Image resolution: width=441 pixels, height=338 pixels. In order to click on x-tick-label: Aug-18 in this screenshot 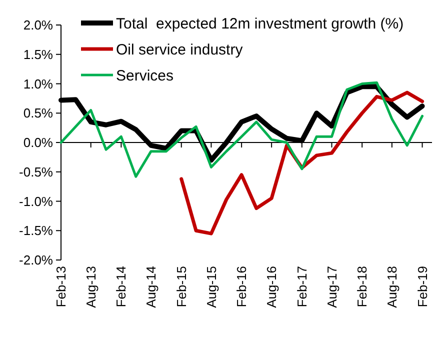, I will do `click(392, 287)`.